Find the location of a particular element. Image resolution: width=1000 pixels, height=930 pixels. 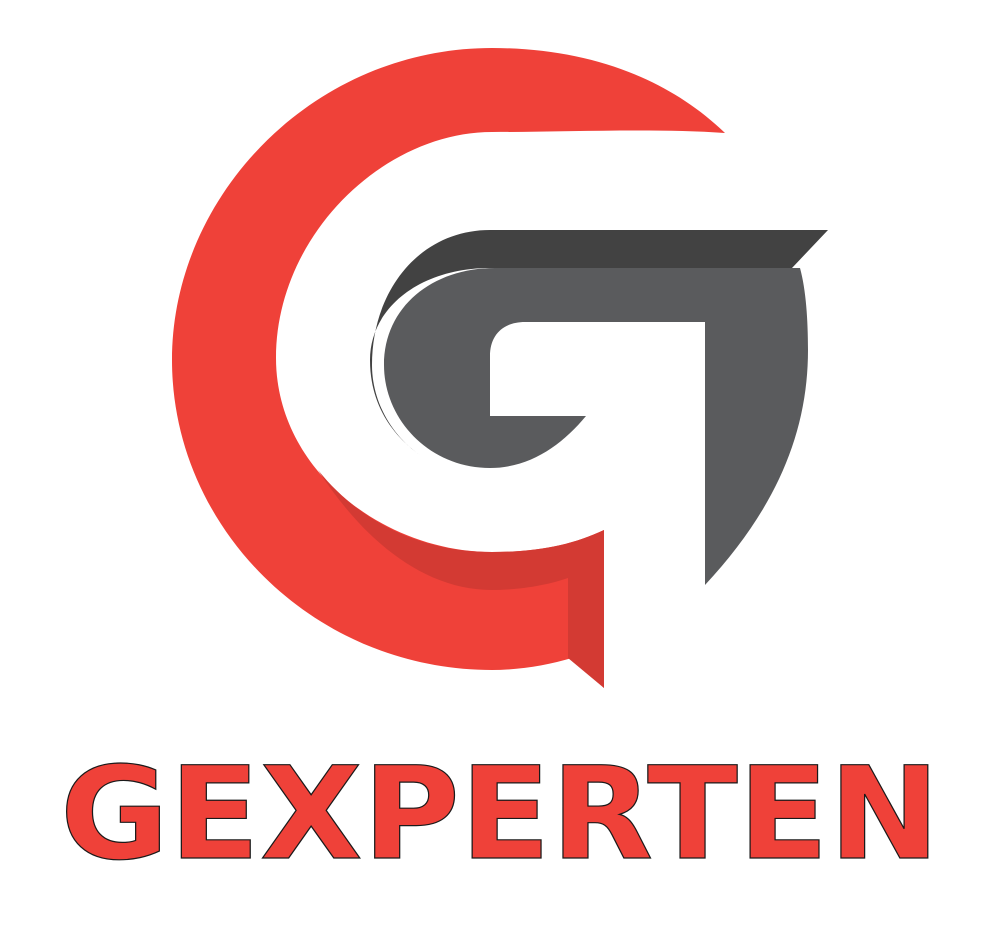

brand-wordmark: GEXPERTEN is located at coordinates (500, 814).